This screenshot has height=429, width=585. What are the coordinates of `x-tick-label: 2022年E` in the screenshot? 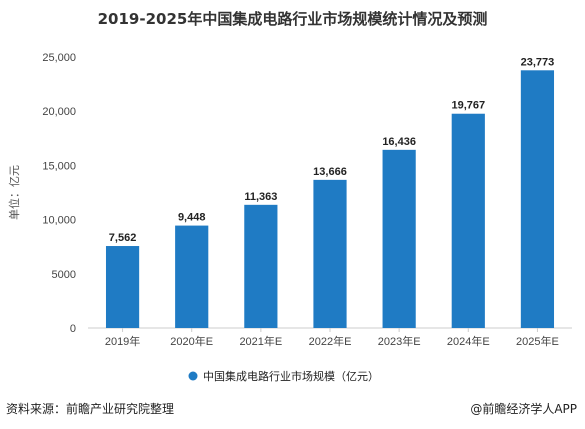 It's located at (330, 341).